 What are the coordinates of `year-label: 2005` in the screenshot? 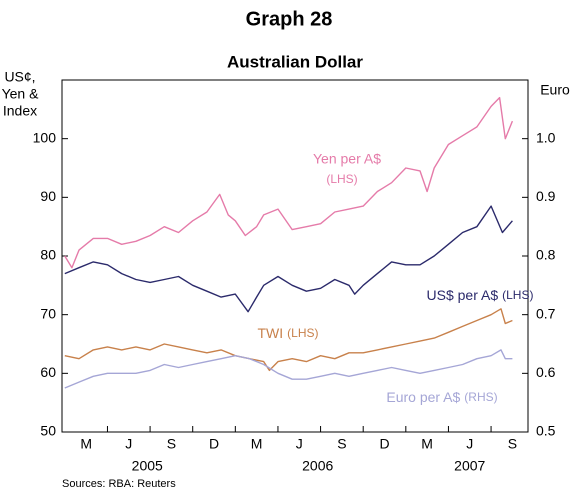 It's located at (147, 466).